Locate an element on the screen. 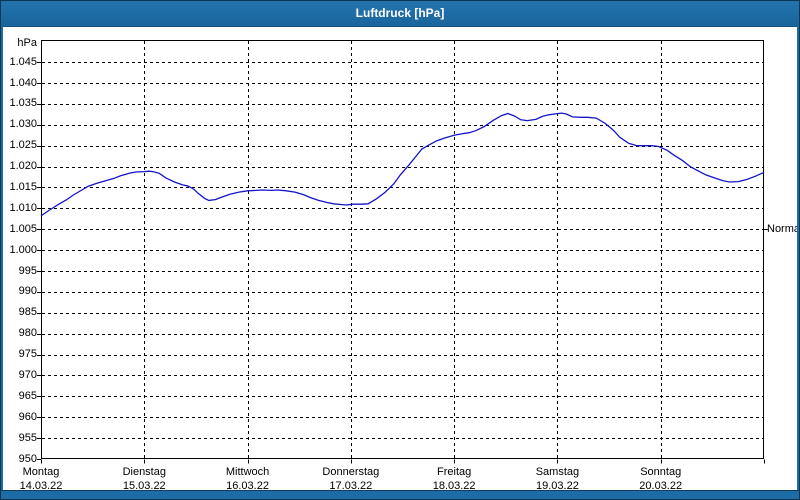 The height and width of the screenshot is (500, 800). x-axis-day-label: Sonntag is located at coordinates (661, 472).